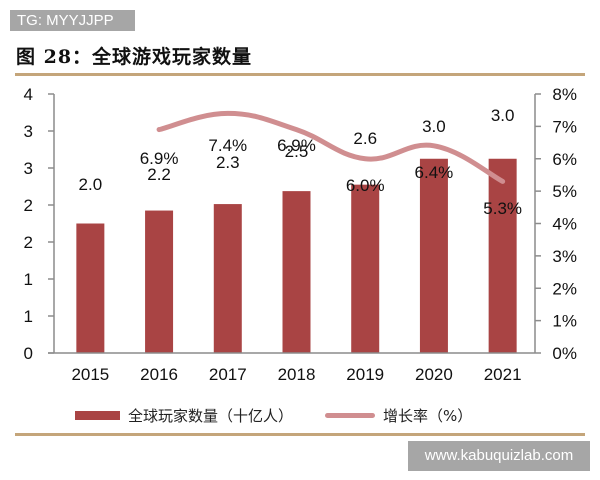  What do you see at coordinates (564, 321) in the screenshot?
I see `right-tick-label: 1%` at bounding box center [564, 321].